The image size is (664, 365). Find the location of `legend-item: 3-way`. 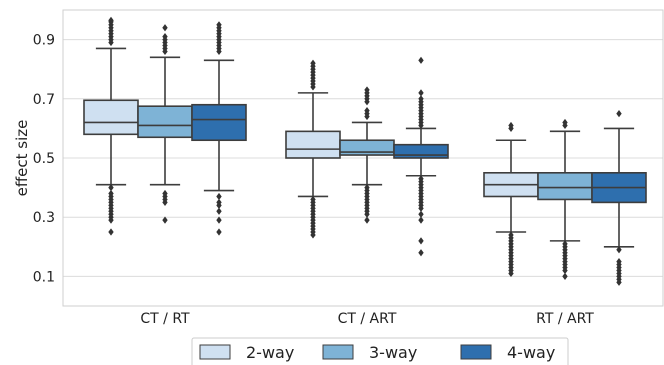

legend-item: 3-way is located at coordinates (369, 352).